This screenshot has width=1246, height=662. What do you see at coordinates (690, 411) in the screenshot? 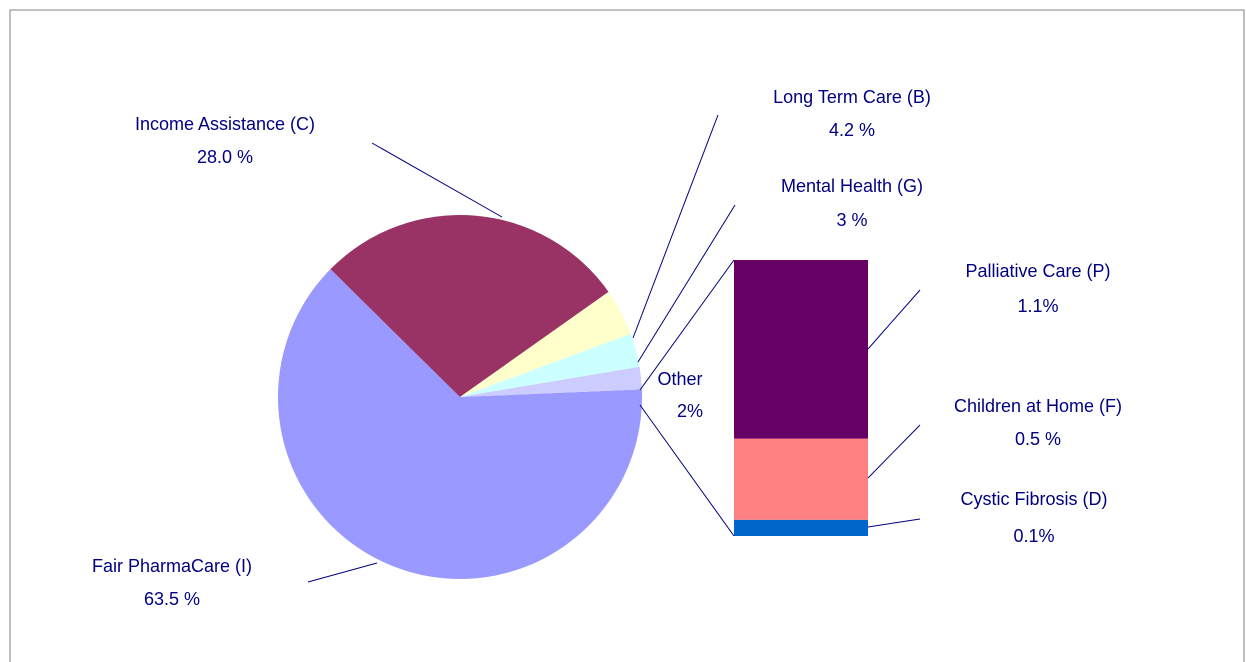
I see `slice-value-label: 2%` at bounding box center [690, 411].